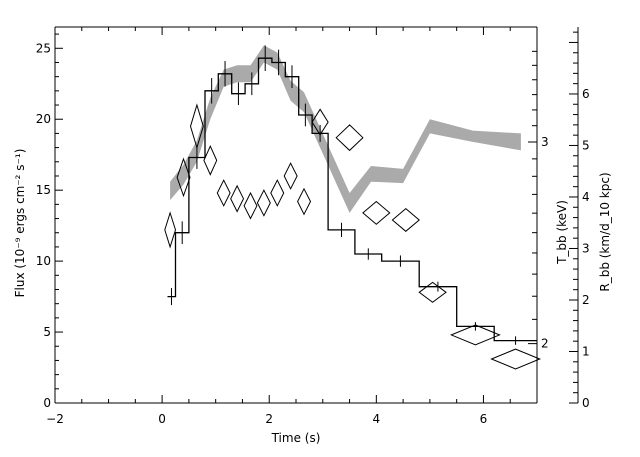 The width and height of the screenshot is (640, 457). I want to click on flux-tick-label: 25, so click(43, 48).